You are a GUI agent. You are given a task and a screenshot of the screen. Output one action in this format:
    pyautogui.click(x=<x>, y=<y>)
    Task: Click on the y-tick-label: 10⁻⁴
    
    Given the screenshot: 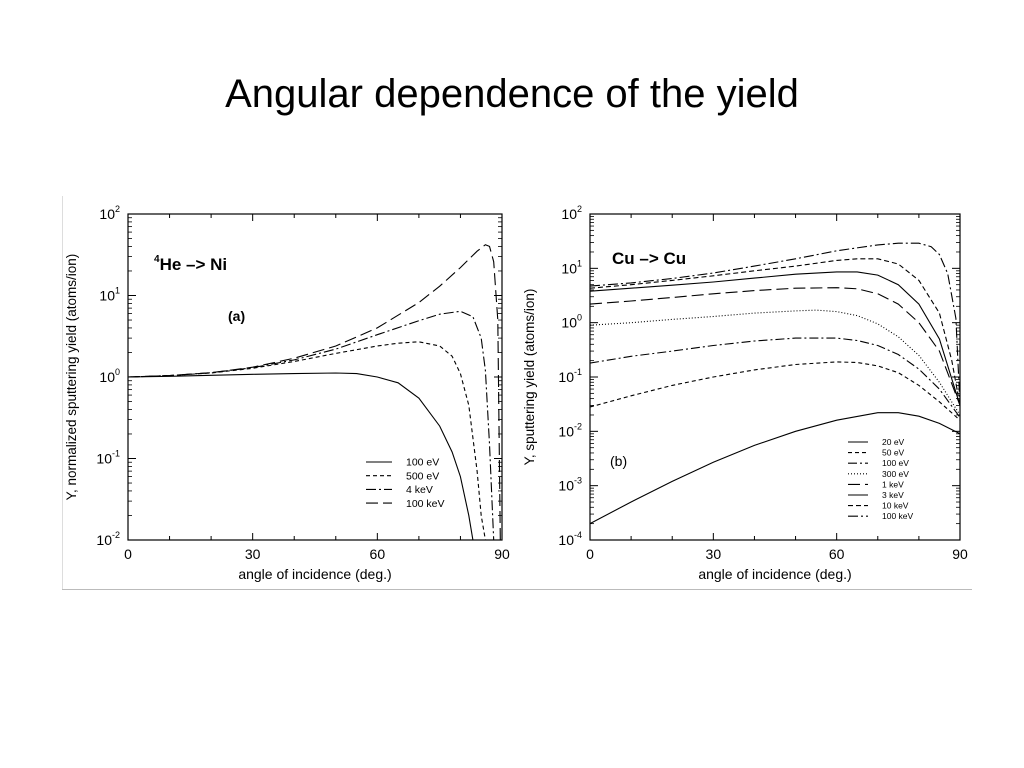 What is the action you would take?
    pyautogui.click(x=570, y=539)
    